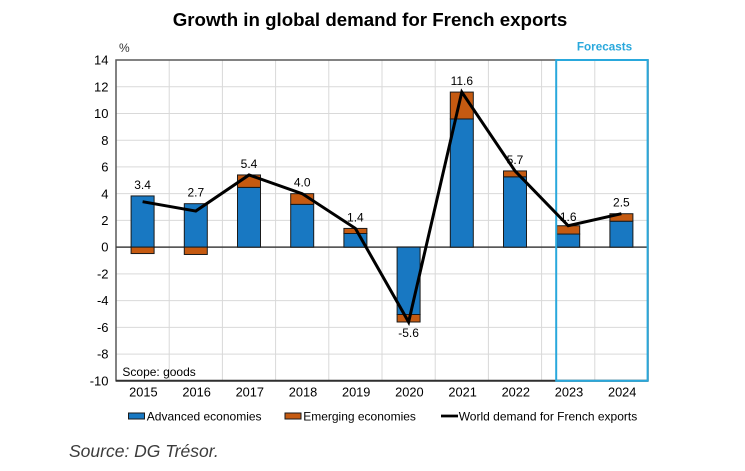  What do you see at coordinates (195, 193) in the screenshot?
I see `svg-text: 2.7` at bounding box center [195, 193].